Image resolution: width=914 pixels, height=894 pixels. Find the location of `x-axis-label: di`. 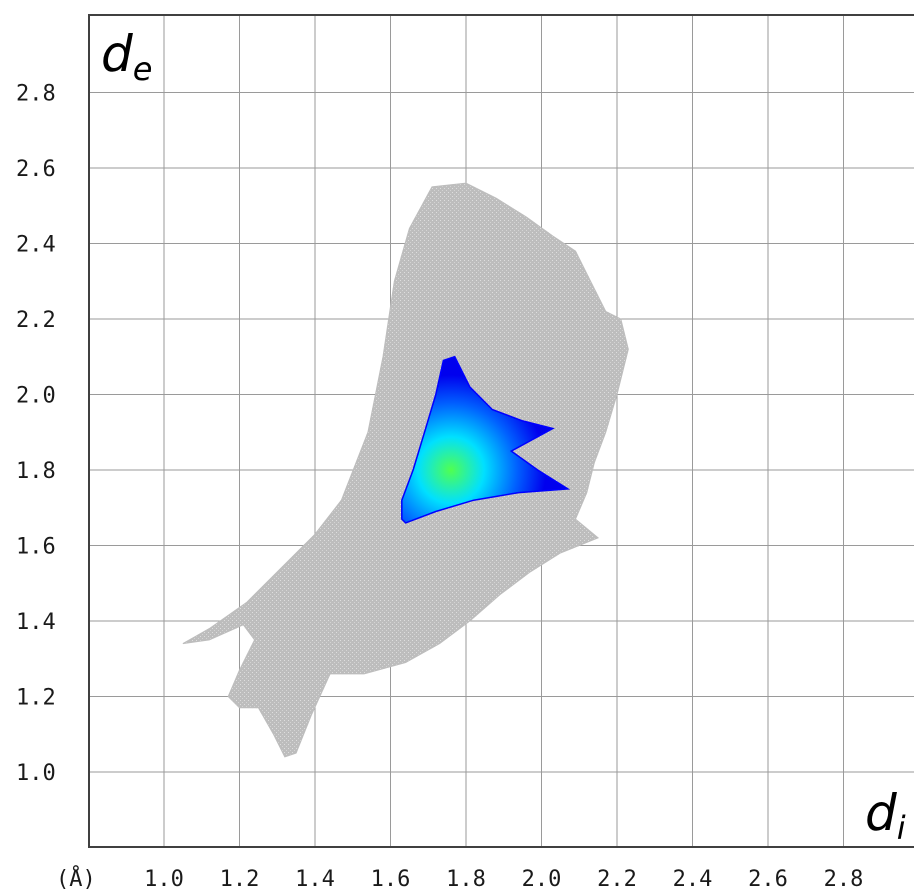

x-axis-label: di is located at coordinates (885, 815).